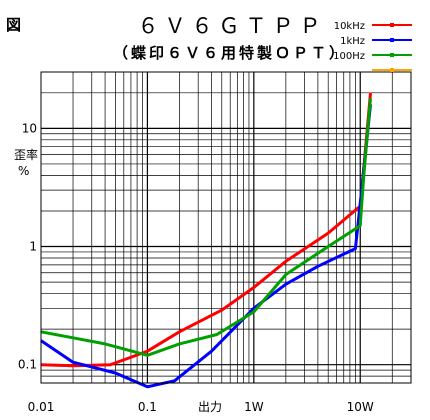 The width and height of the screenshot is (430, 420). Describe the element at coordinates (29, 128) in the screenshot. I see `y-tick-label: 10` at that location.